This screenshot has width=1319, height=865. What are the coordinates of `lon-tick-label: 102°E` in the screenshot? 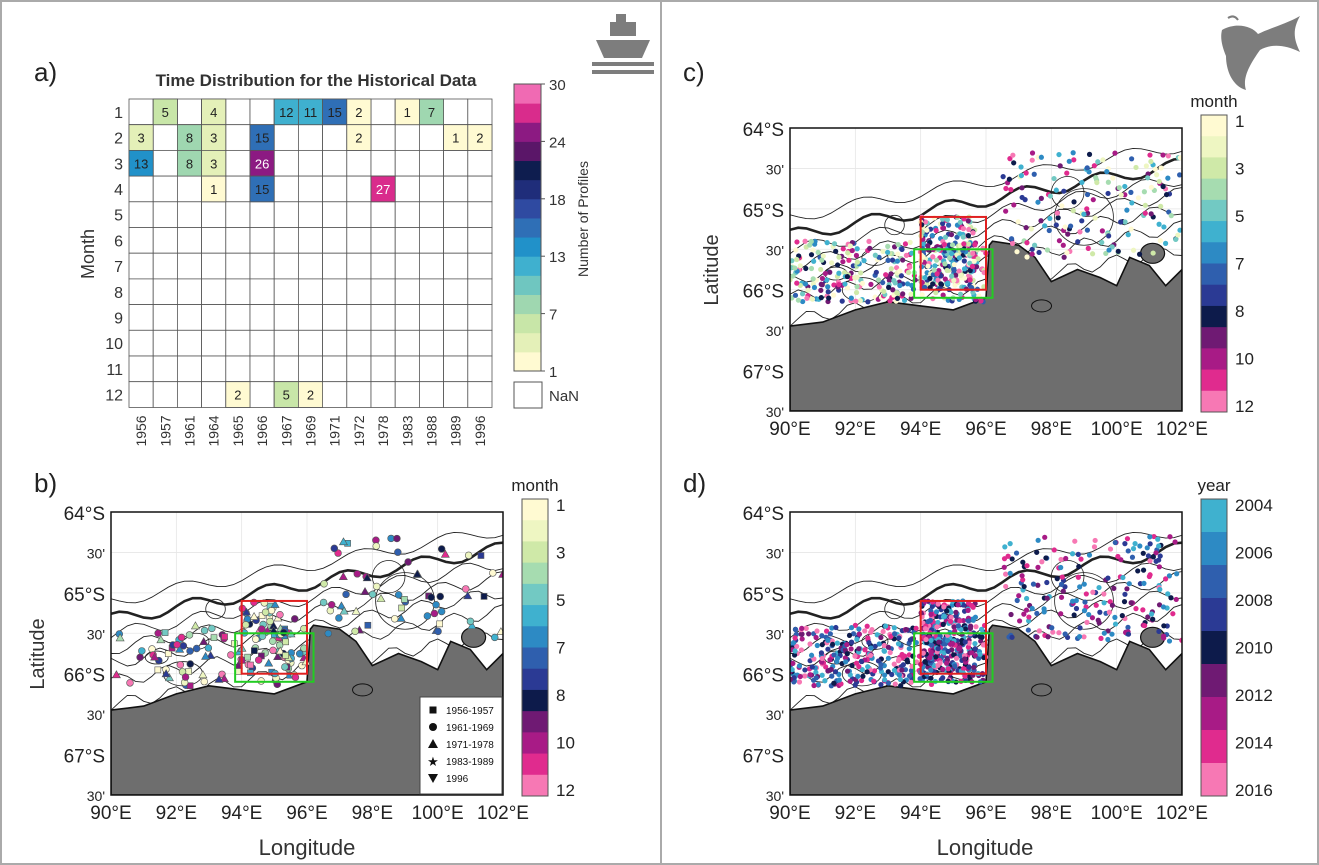 It's located at (1182, 813).